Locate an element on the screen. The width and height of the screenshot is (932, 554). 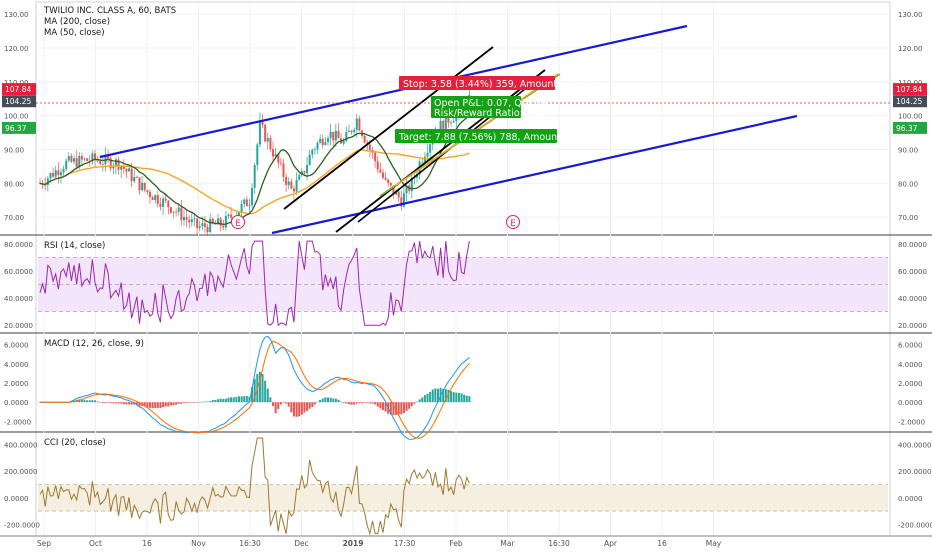
earnings-markers: E E is located at coordinates (375, 222).